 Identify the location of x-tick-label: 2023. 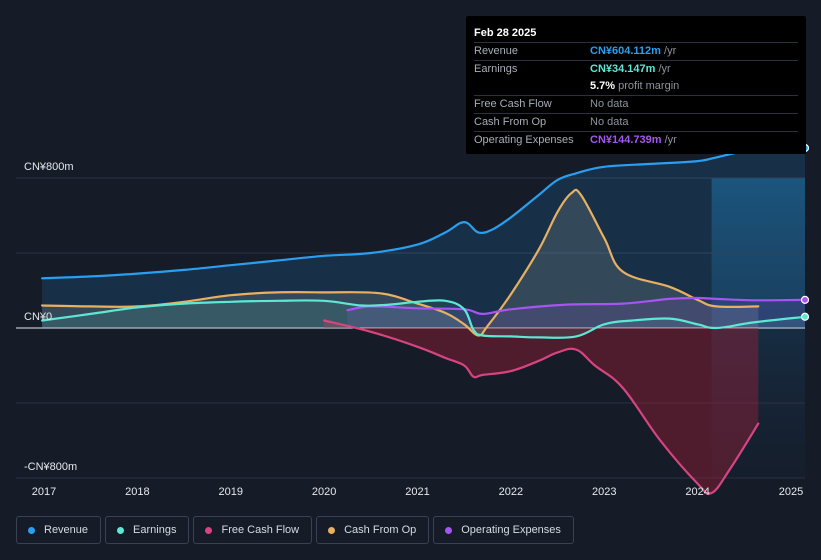
(604, 492).